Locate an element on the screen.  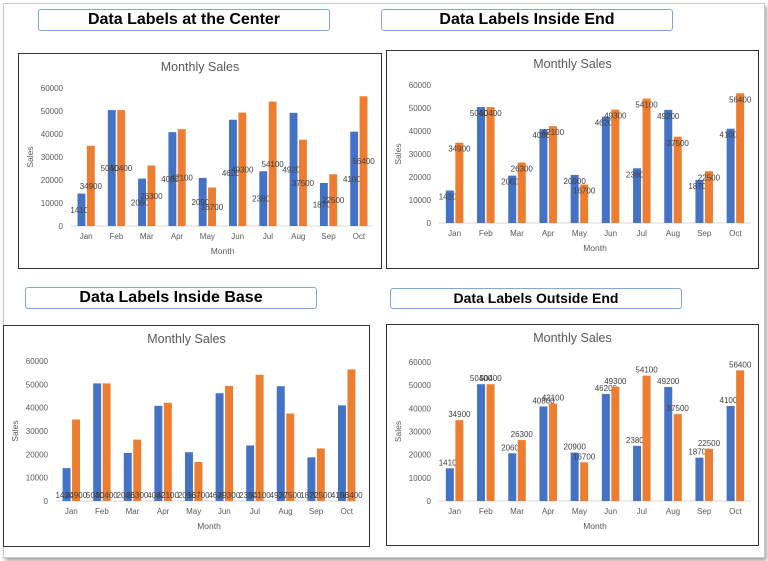
banner-inside-base: Data Labels Inside Base is located at coordinates (171, 298).